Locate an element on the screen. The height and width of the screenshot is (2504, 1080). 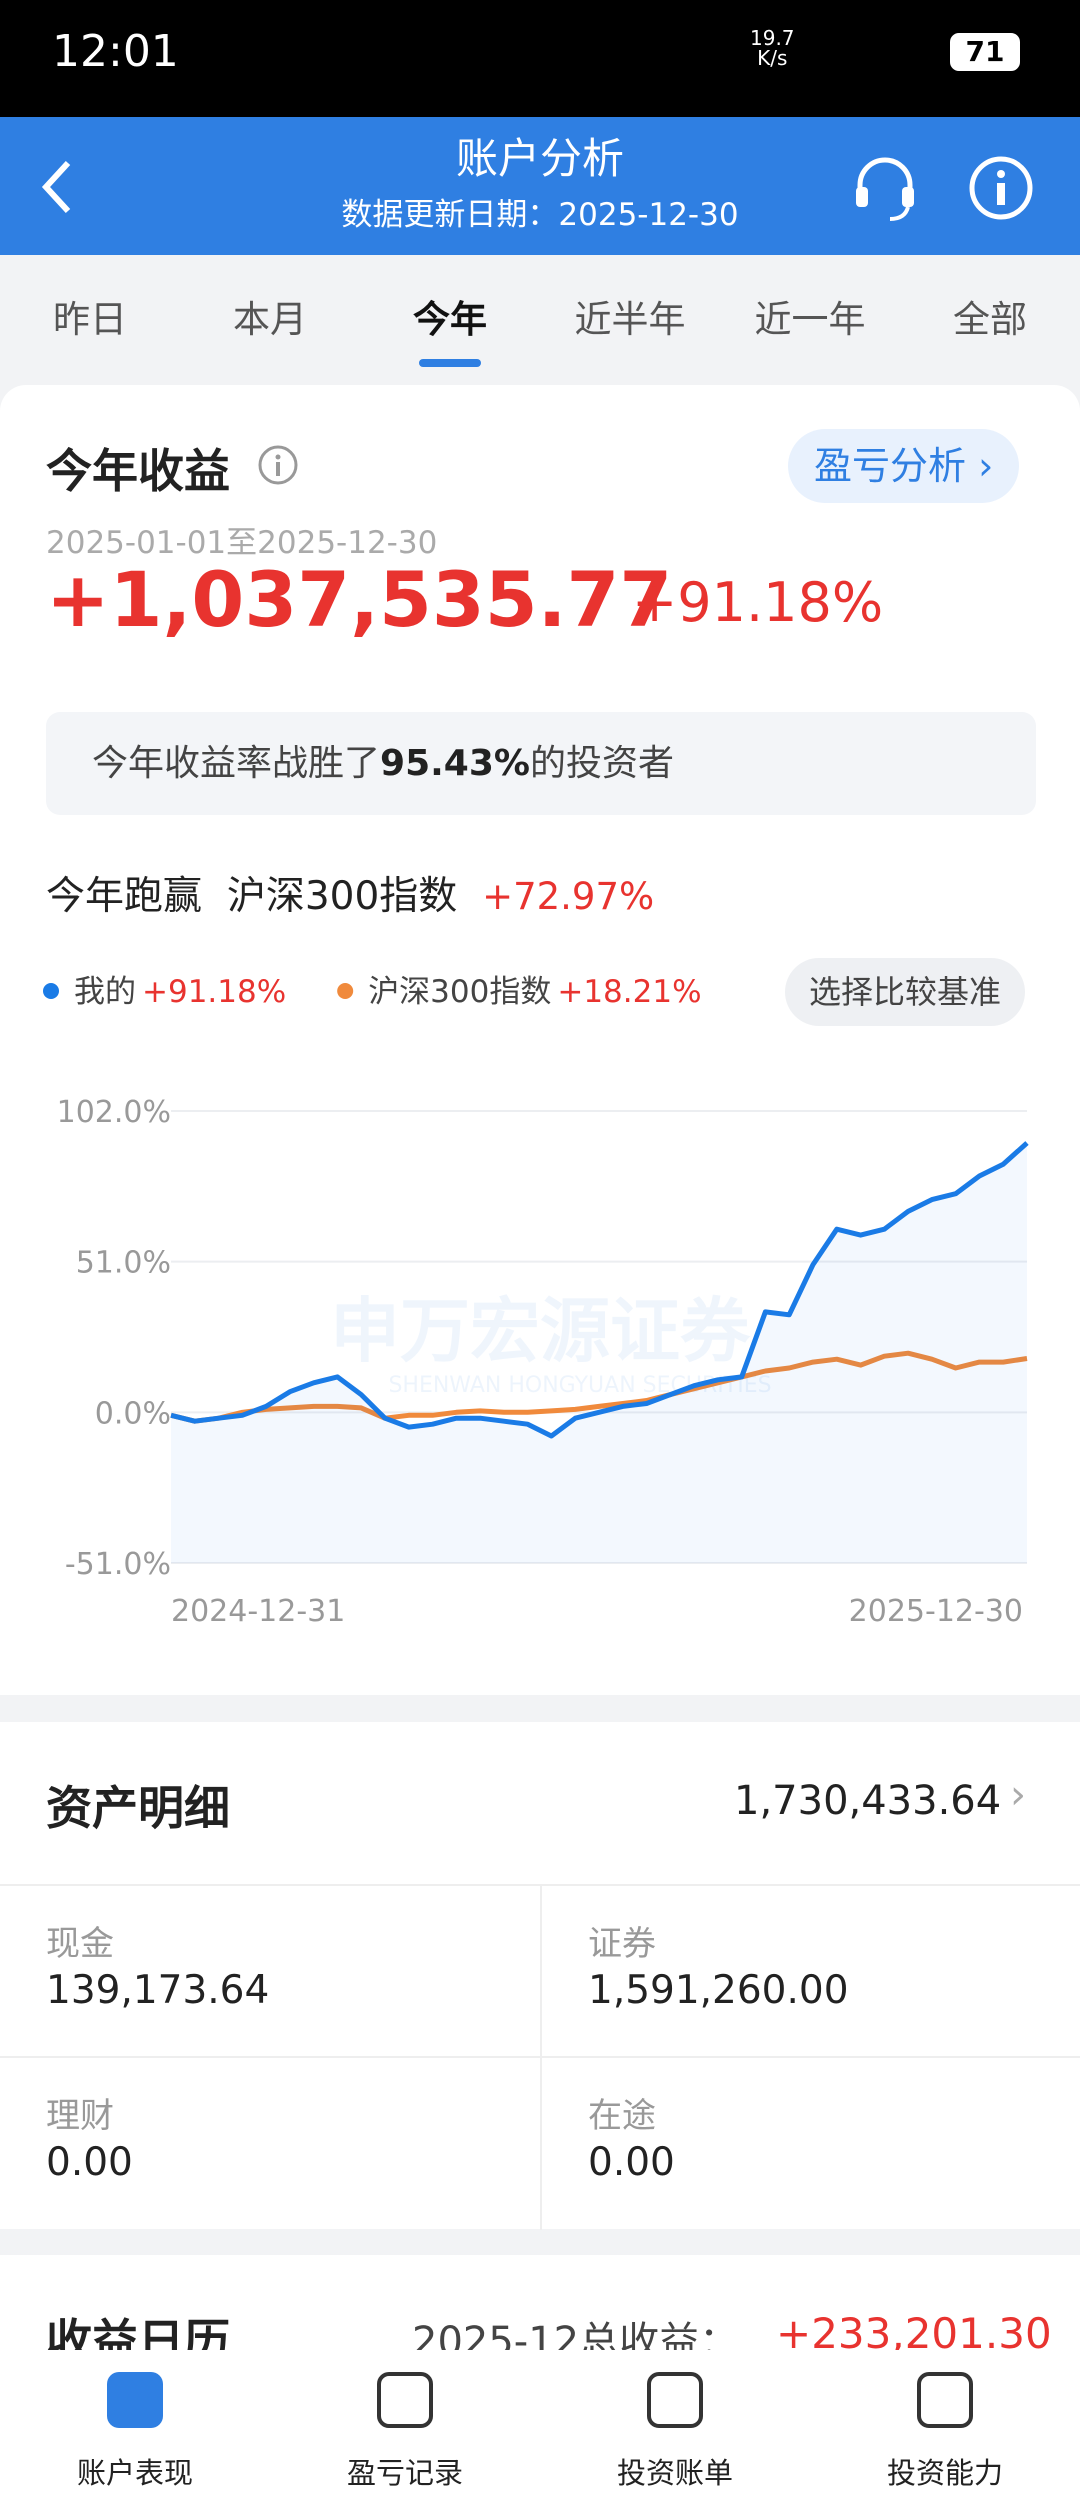
asset-value: 1,591,260.00 is located at coordinates (718, 1990).